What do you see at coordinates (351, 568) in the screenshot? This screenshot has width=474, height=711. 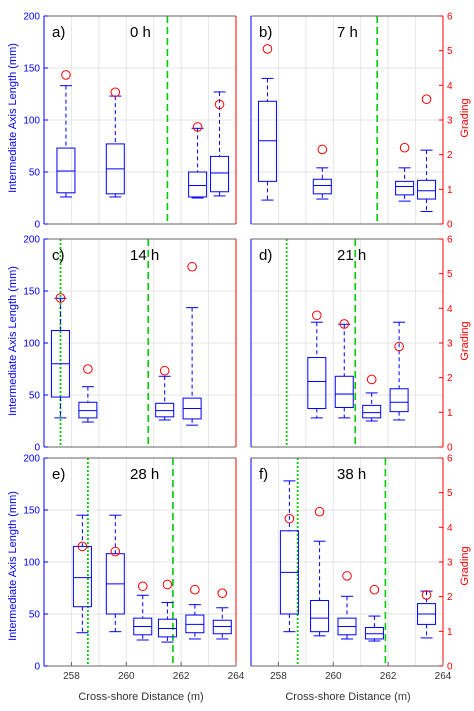 I see `panel-f: 0 1 2 3 4 5 6 258 260 262 264 f) 38 h` at bounding box center [351, 568].